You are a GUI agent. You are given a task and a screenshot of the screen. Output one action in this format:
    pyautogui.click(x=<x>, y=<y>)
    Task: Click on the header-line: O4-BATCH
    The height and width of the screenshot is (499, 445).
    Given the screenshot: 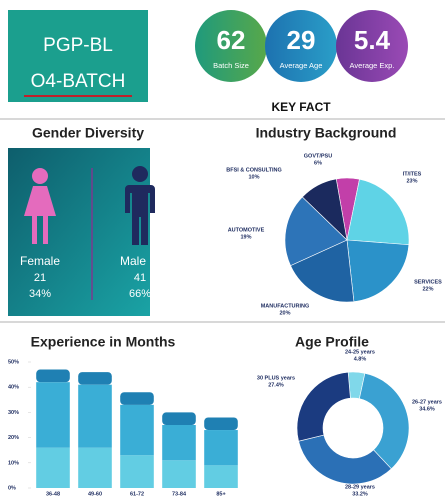 What is the action you would take?
    pyautogui.click(x=78, y=81)
    